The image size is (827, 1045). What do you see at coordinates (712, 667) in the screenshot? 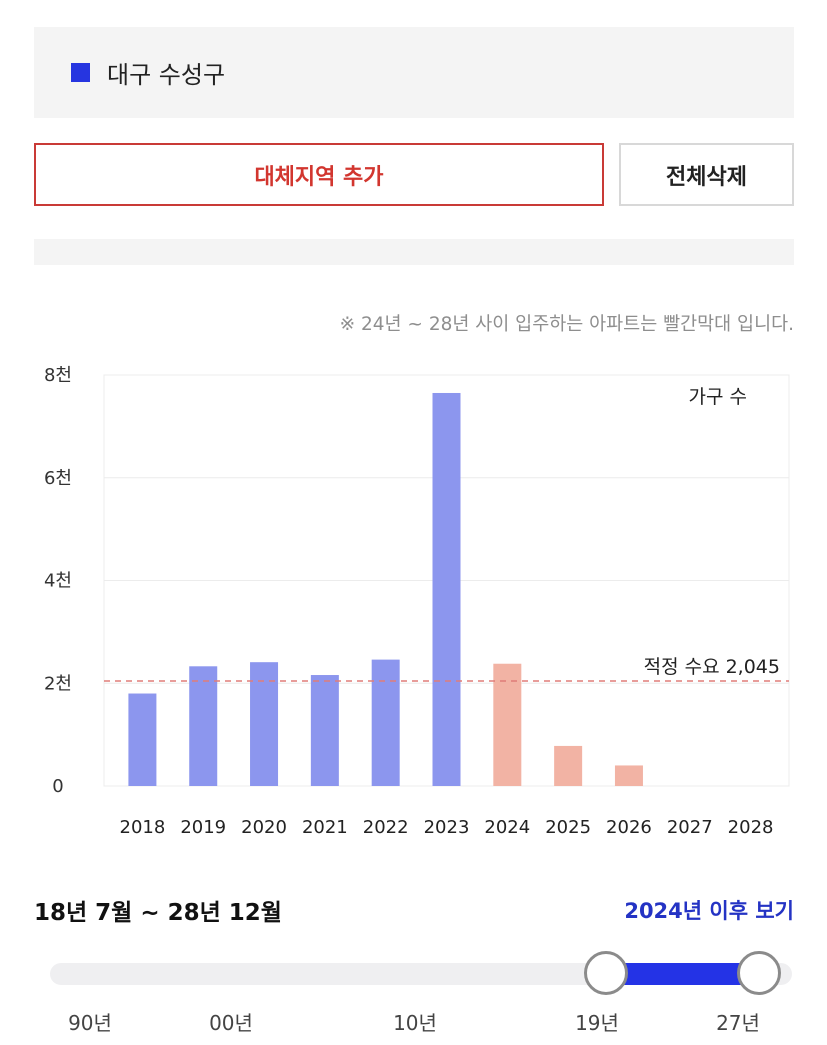
I see `reference-label: 적정 수요 2,045` at bounding box center [712, 667].